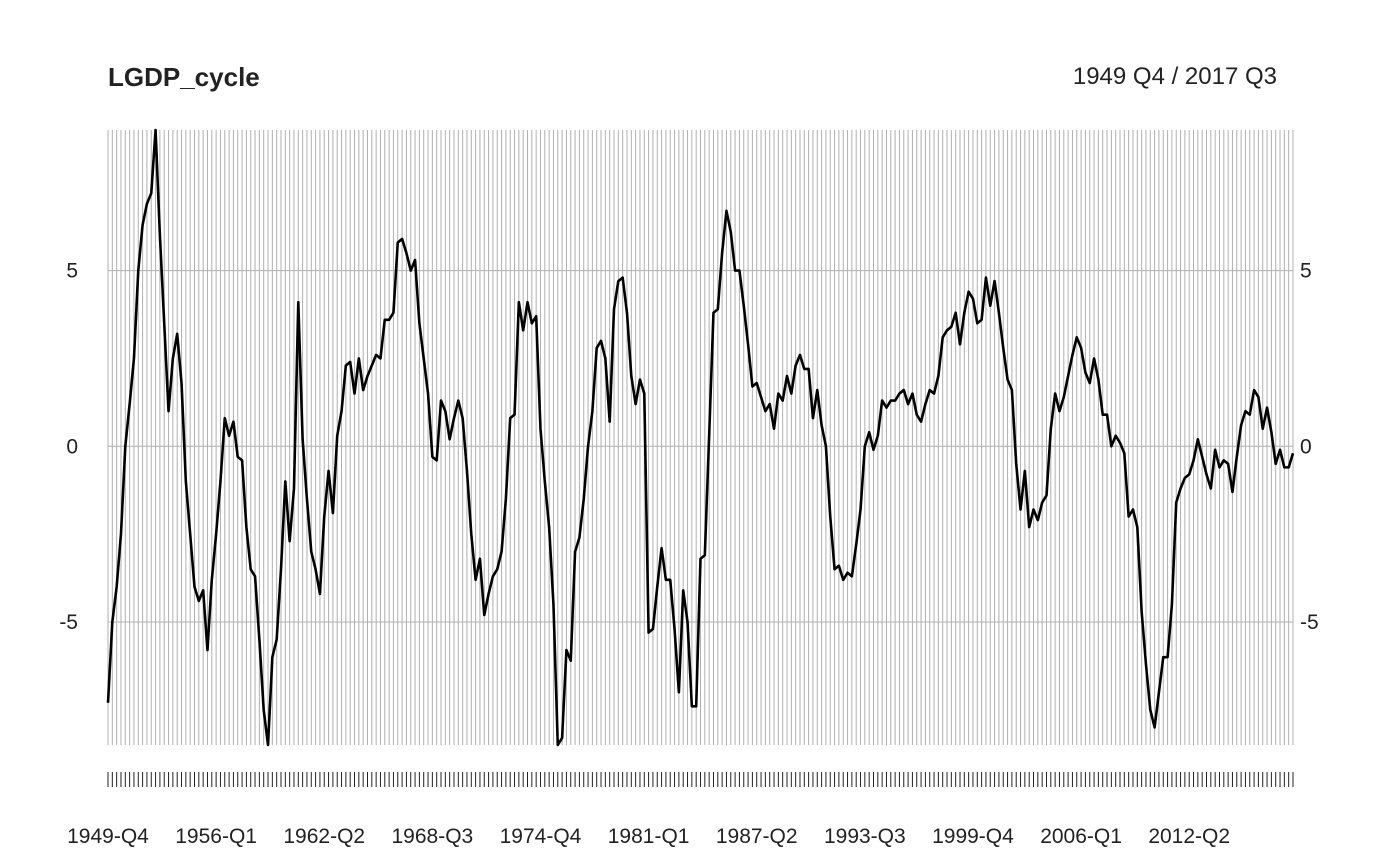 Image resolution: width=1400 pixels, height=865 pixels. Describe the element at coordinates (108, 836) in the screenshot. I see `x-tick-label: 1949-Q4` at that location.